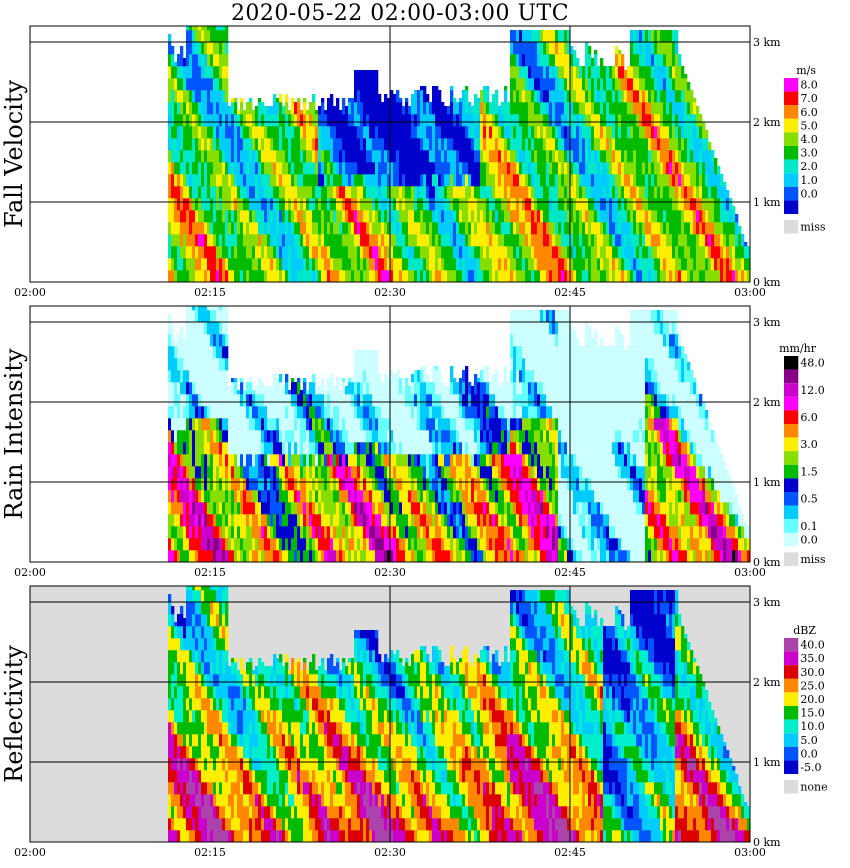 The image size is (850, 868). Describe the element at coordinates (809, 471) in the screenshot. I see `legend-label: 1.5` at that location.